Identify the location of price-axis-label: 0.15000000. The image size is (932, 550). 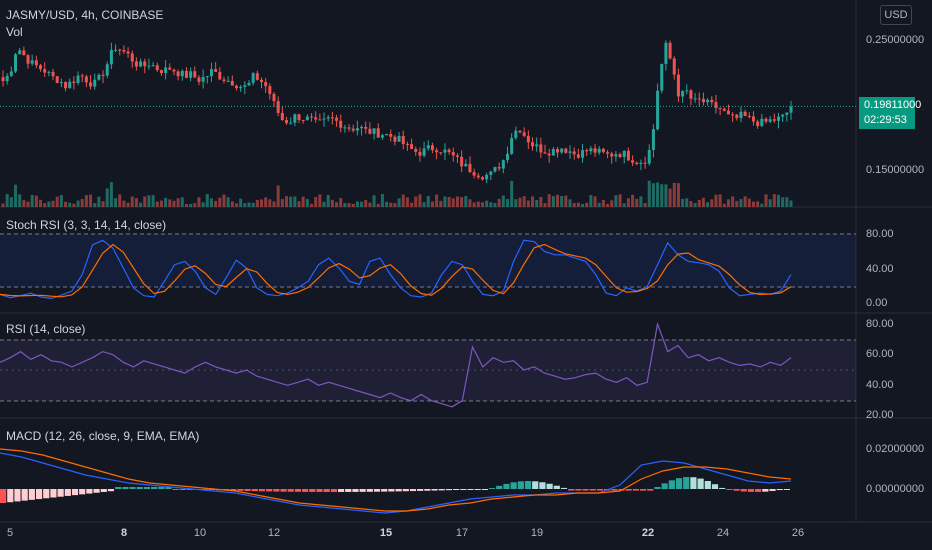
(895, 170).